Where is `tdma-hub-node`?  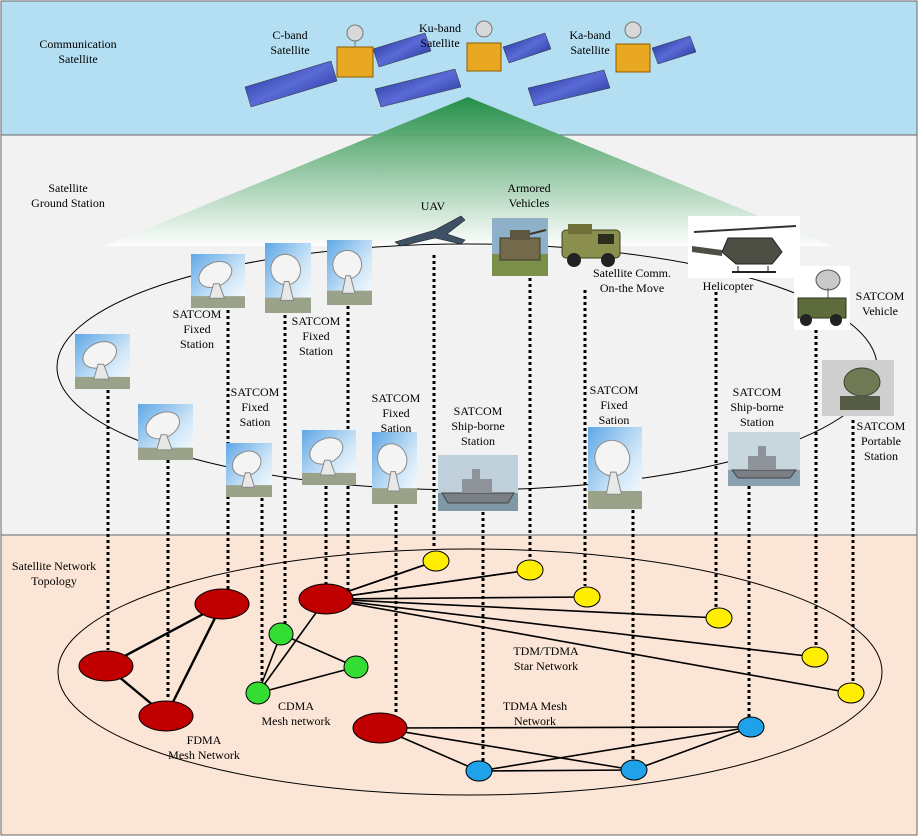 tdma-hub-node is located at coordinates (380, 728).